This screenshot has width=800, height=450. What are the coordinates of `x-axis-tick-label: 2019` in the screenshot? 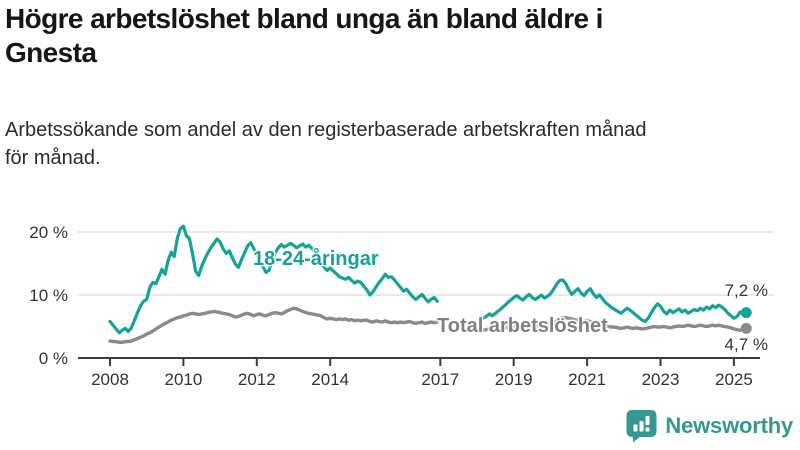 It's located at (514, 379).